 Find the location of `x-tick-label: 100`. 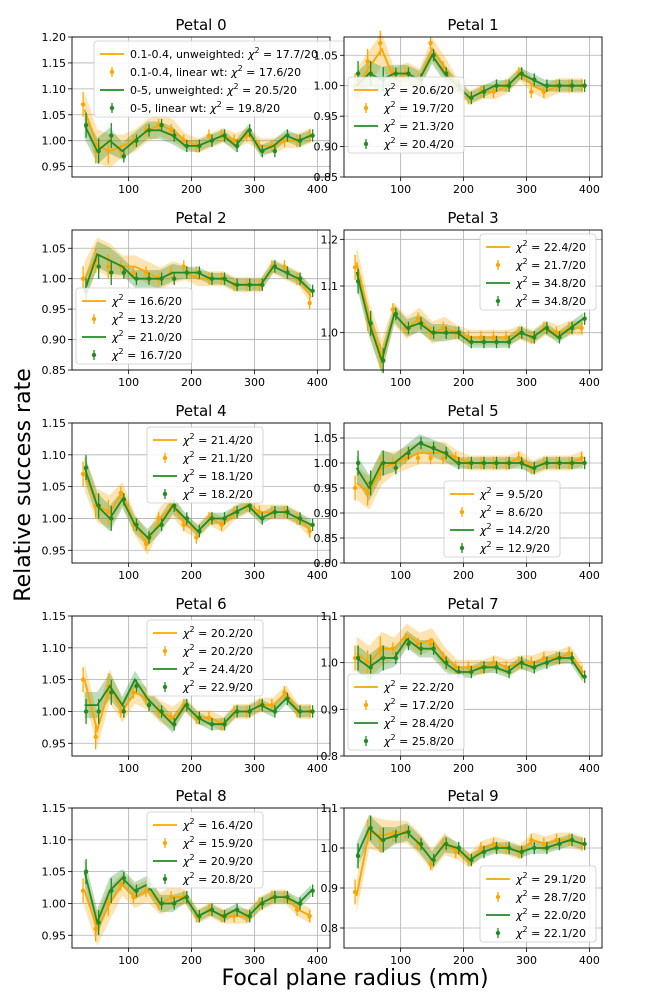

x-tick-label: 100 is located at coordinates (400, 189).